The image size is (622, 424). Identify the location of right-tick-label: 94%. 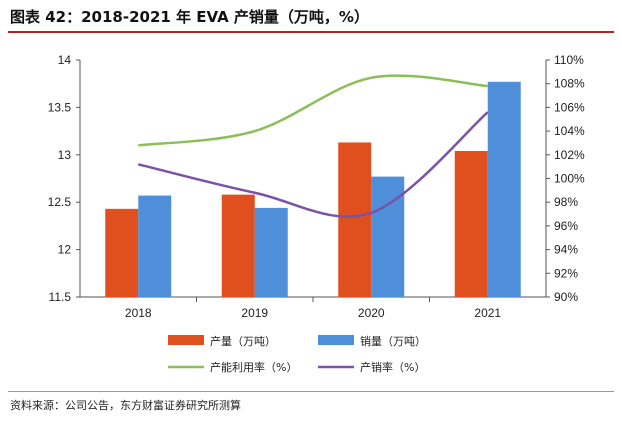
(566, 250).